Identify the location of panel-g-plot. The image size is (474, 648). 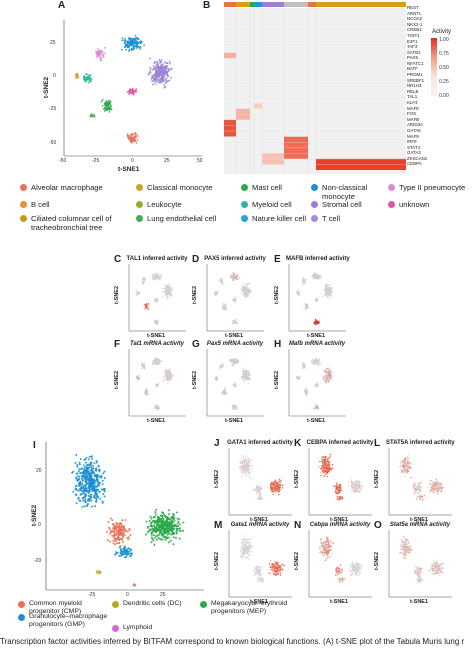
(235, 383).